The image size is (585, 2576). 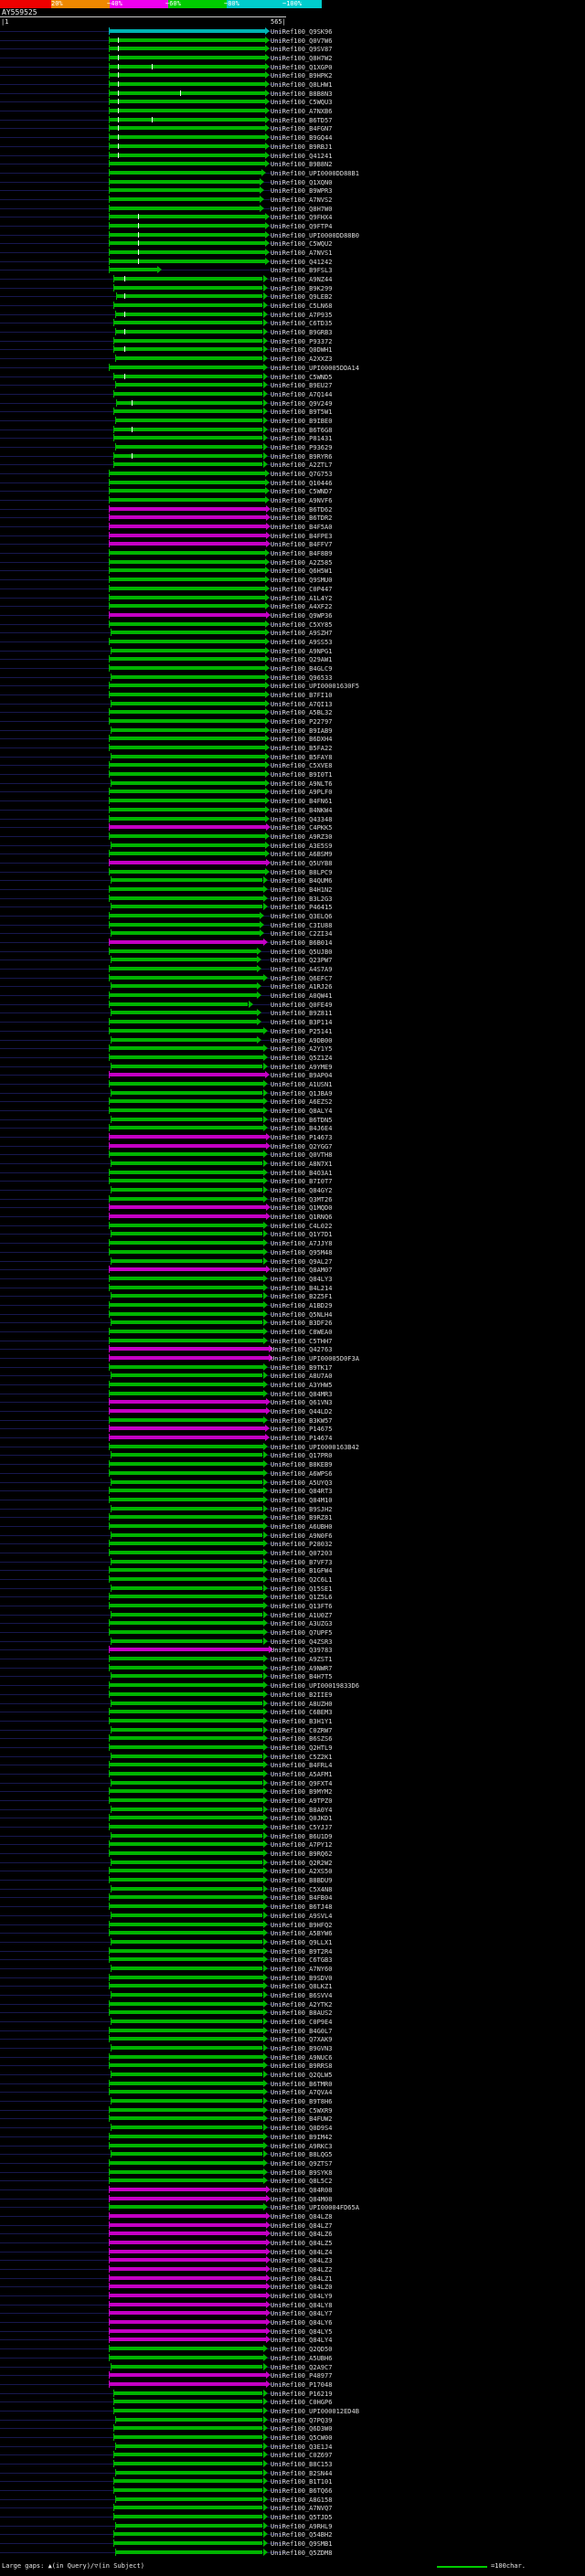 What do you see at coordinates (302, 775) in the screenshot?
I see `hit-label: UniRef100_B9I0T1` at bounding box center [302, 775].